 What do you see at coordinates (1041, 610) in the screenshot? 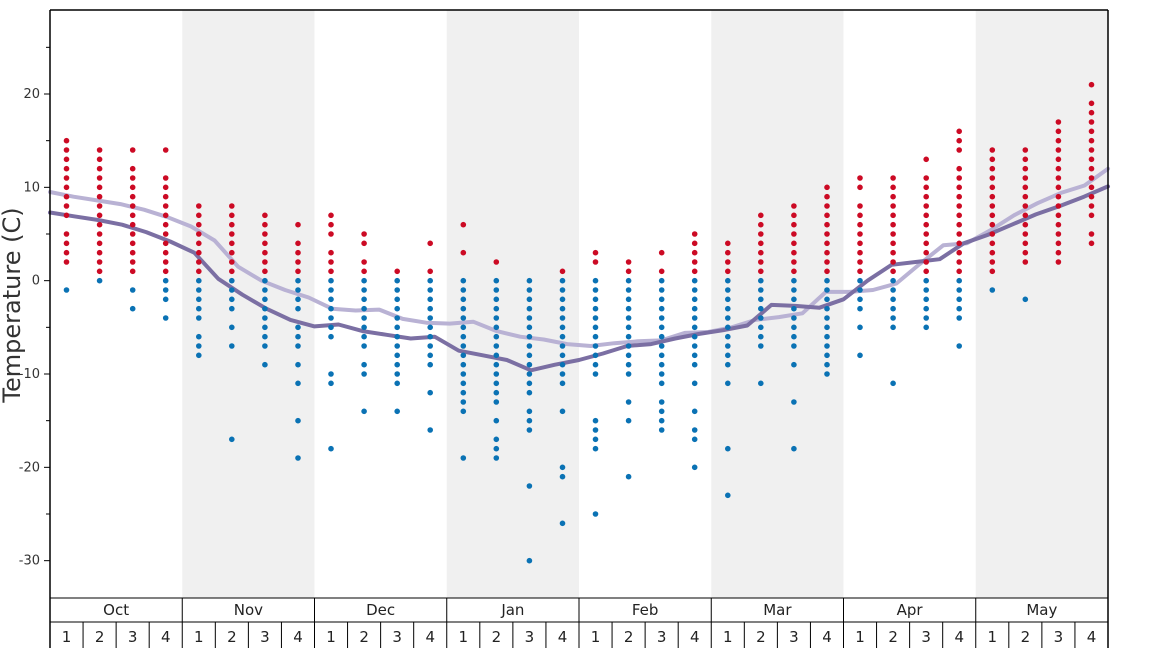
I see `month-label-may: May` at bounding box center [1041, 610].